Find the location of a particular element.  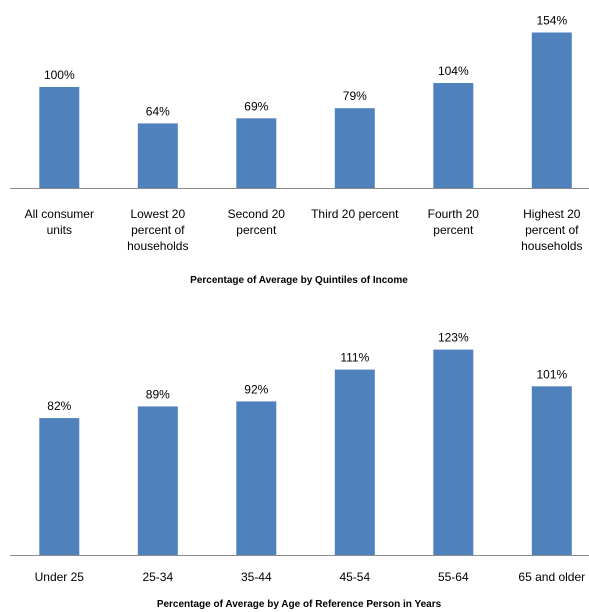

category-label: Under 25 is located at coordinates (60, 577).